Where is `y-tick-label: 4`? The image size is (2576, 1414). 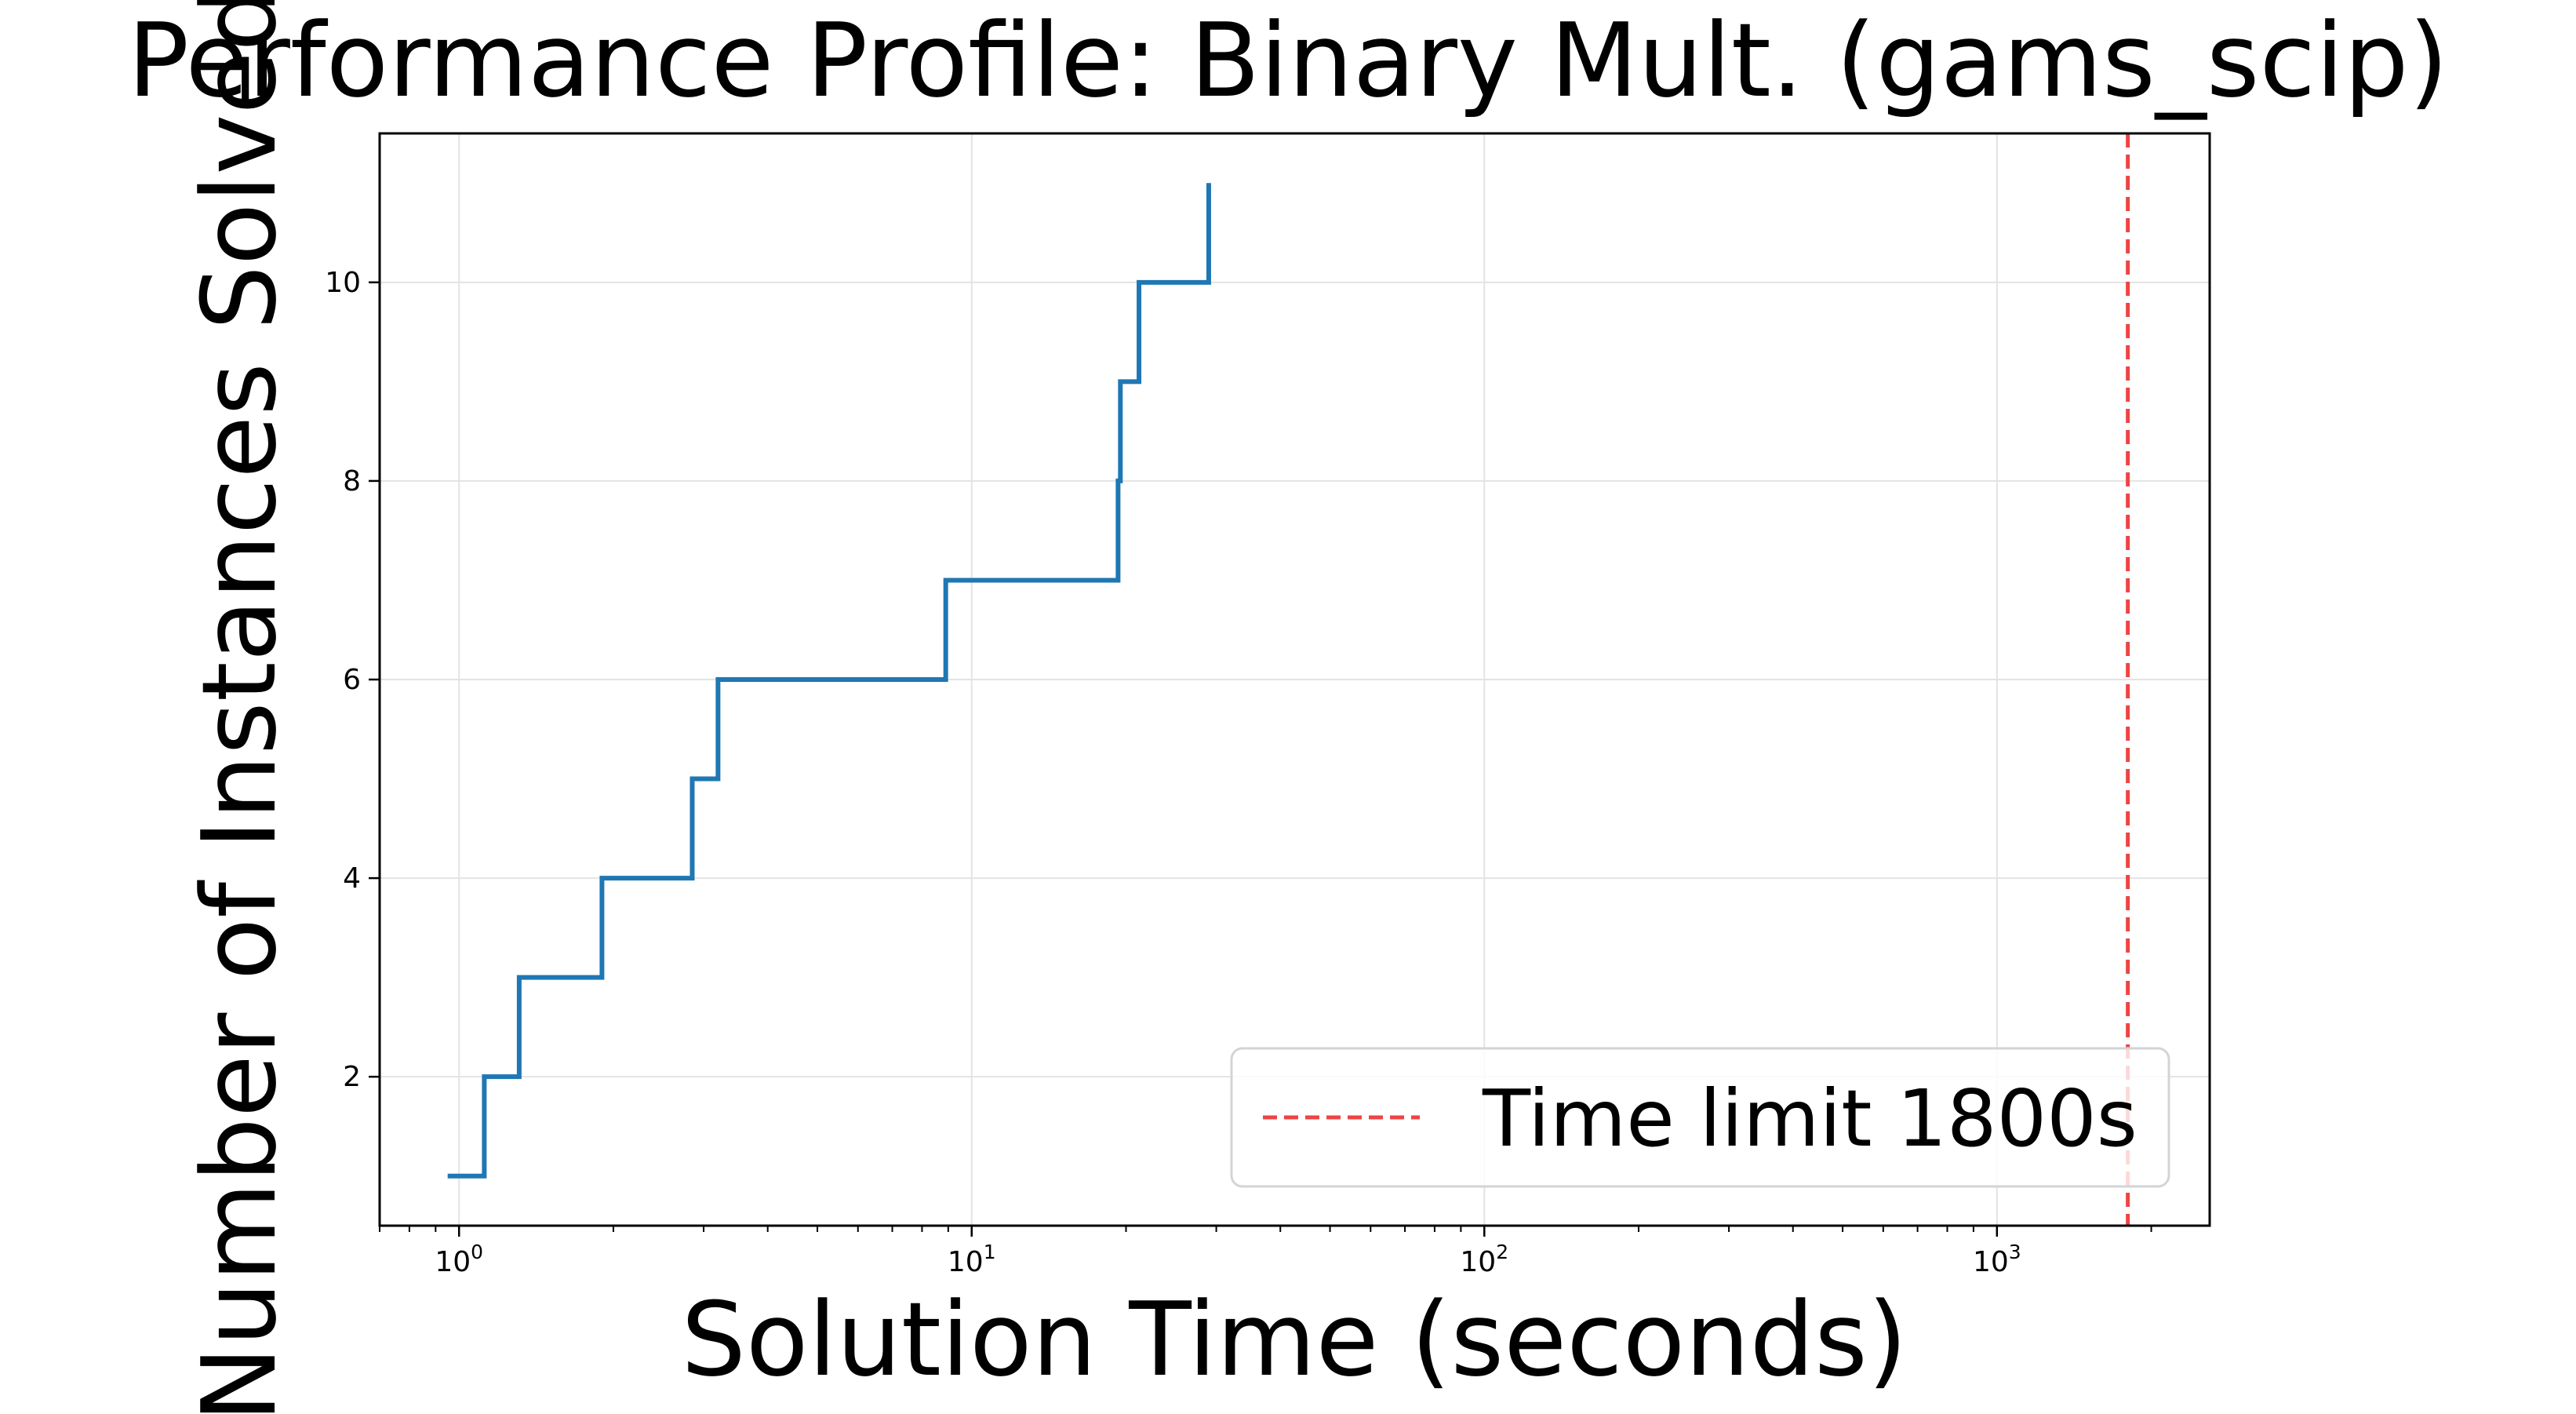
y-tick-label: 4 is located at coordinates (352, 878).